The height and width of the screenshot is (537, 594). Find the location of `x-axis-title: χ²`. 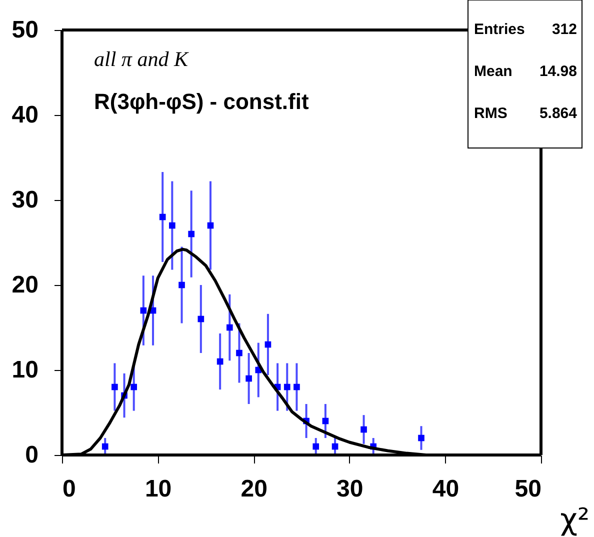

x-axis-title: χ² is located at coordinates (575, 519).